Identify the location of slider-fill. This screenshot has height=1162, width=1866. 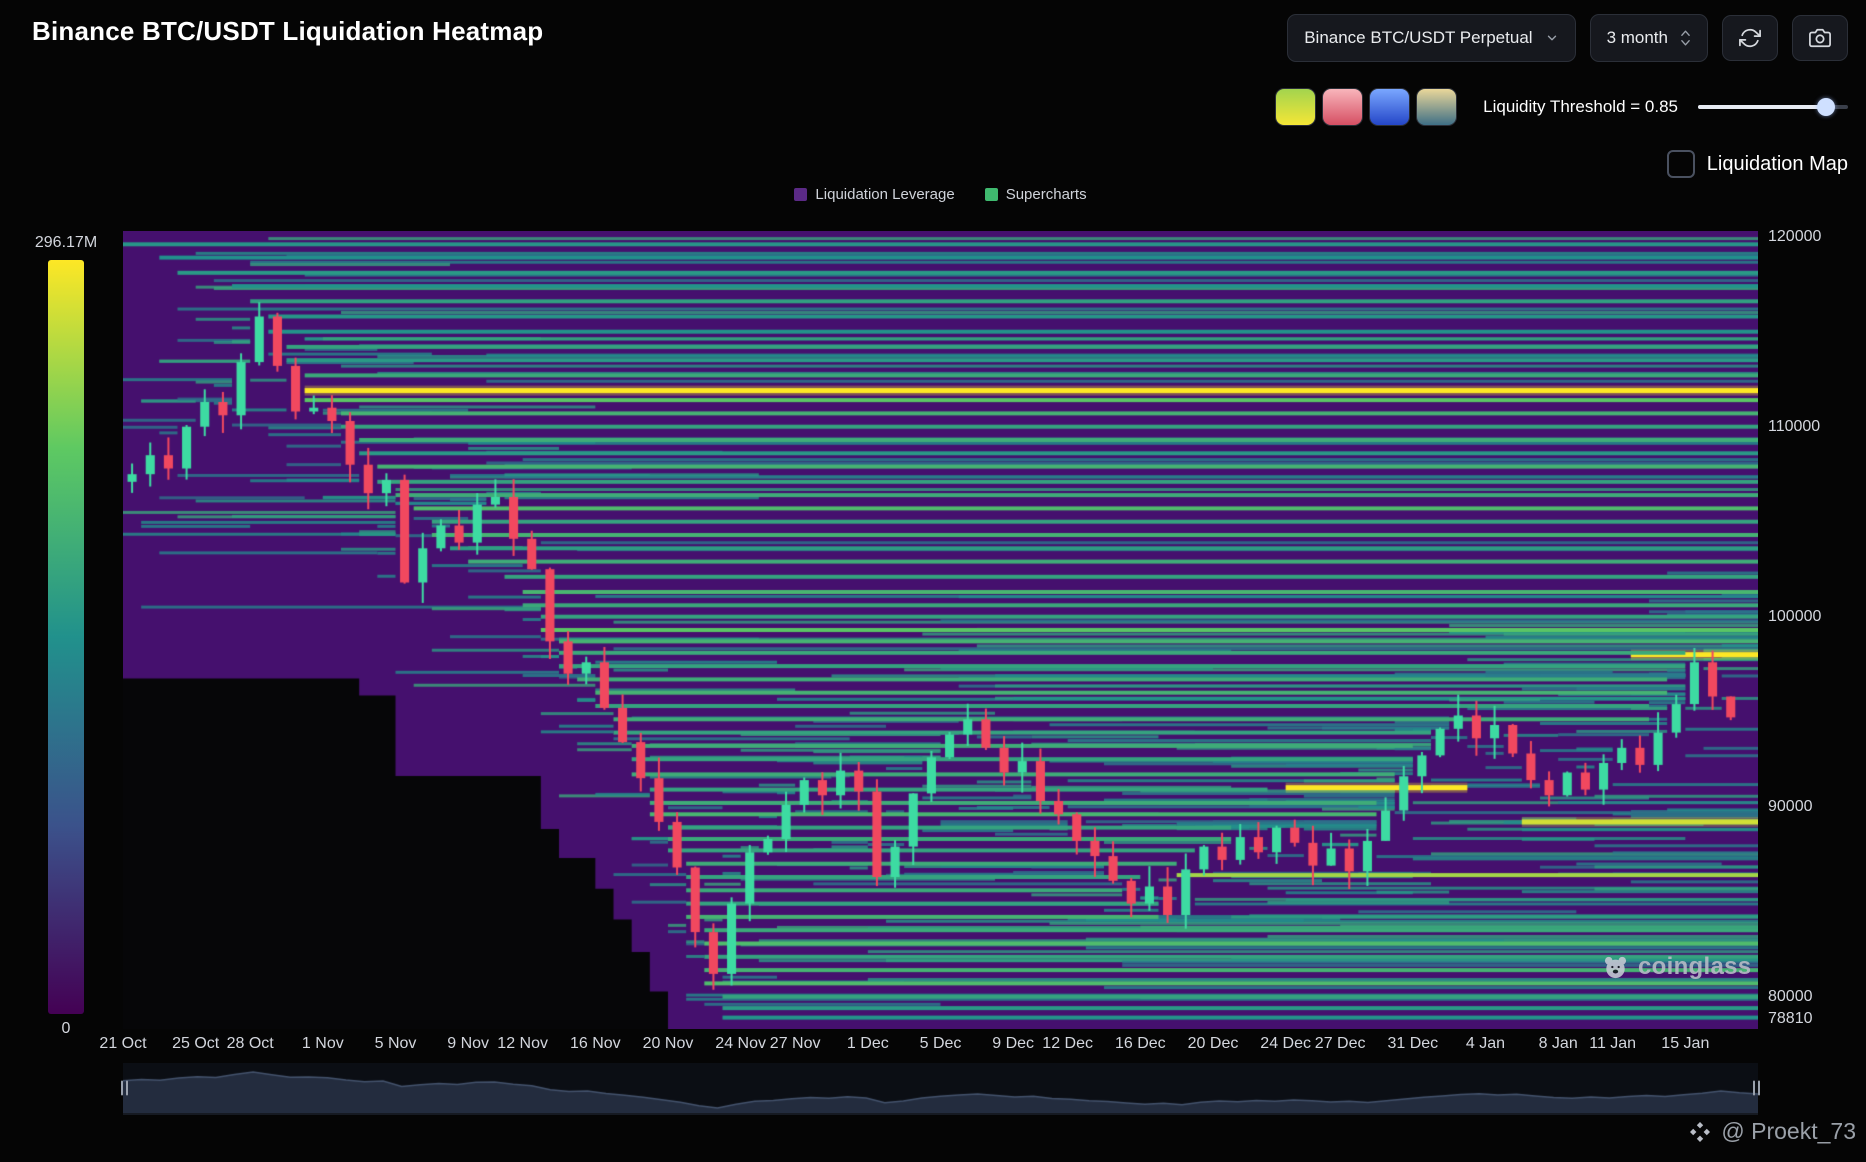
(1762, 107).